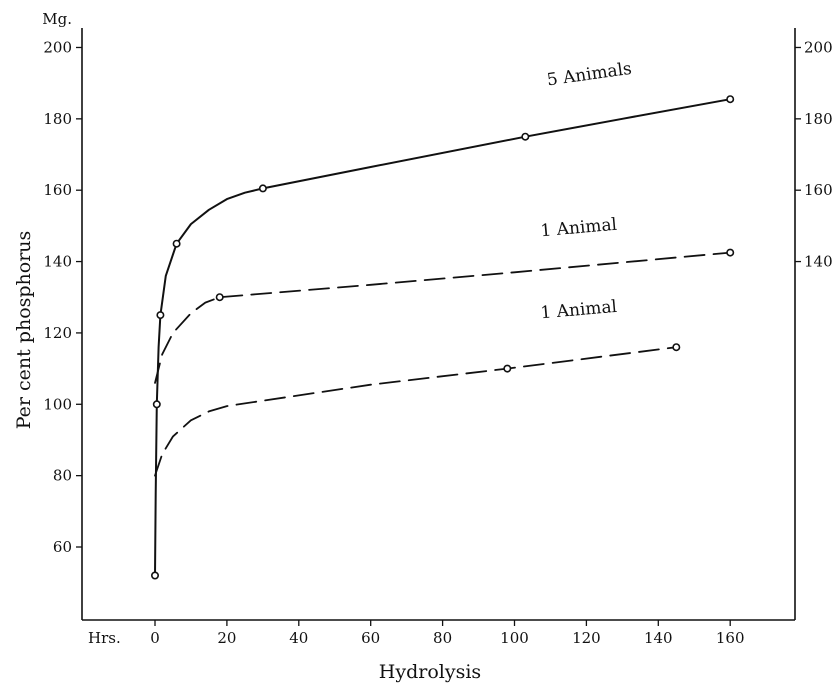 The width and height of the screenshot is (839, 687). I want to click on x-tick-label: 60, so click(370, 638).